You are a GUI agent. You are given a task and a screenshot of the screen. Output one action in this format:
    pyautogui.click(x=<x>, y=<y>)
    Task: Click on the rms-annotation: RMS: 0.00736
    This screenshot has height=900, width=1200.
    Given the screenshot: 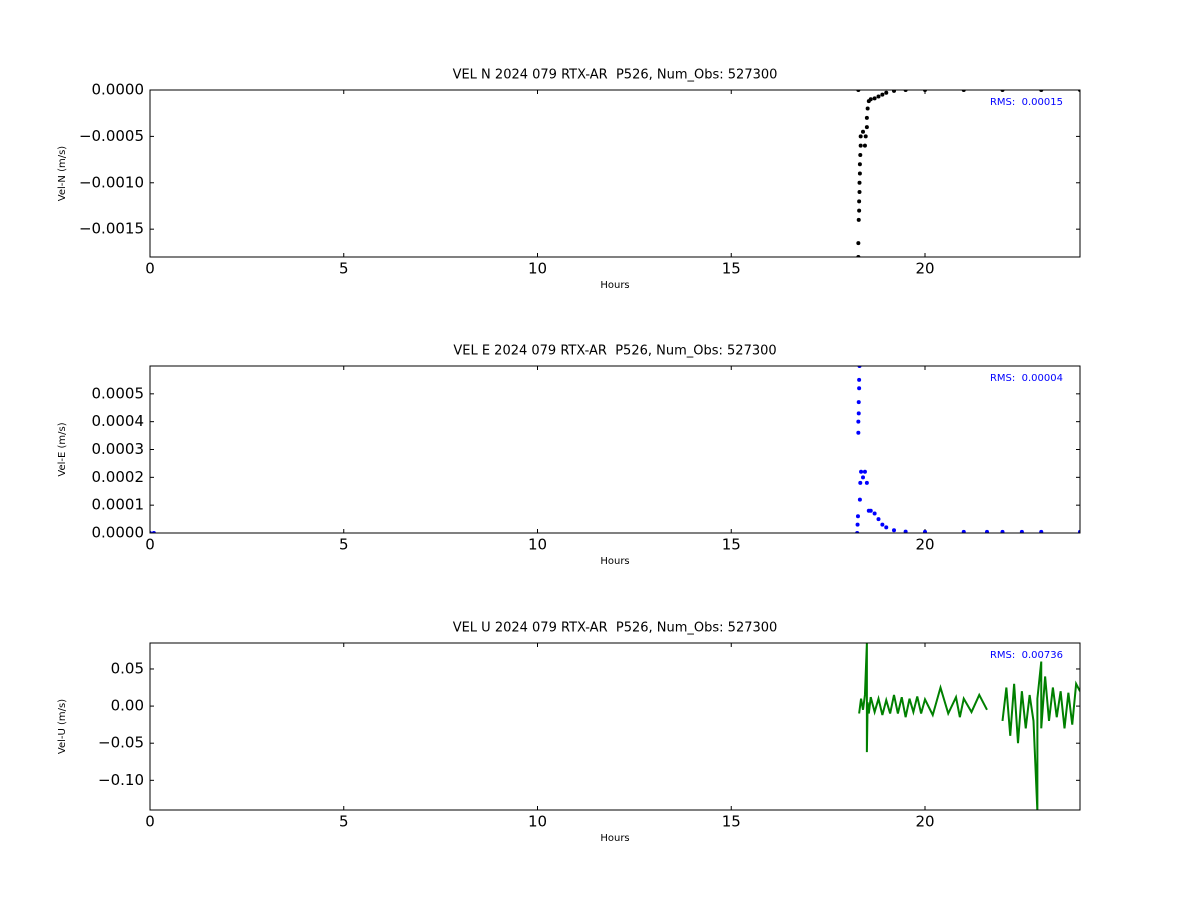 What is the action you would take?
    pyautogui.click(x=1026, y=655)
    